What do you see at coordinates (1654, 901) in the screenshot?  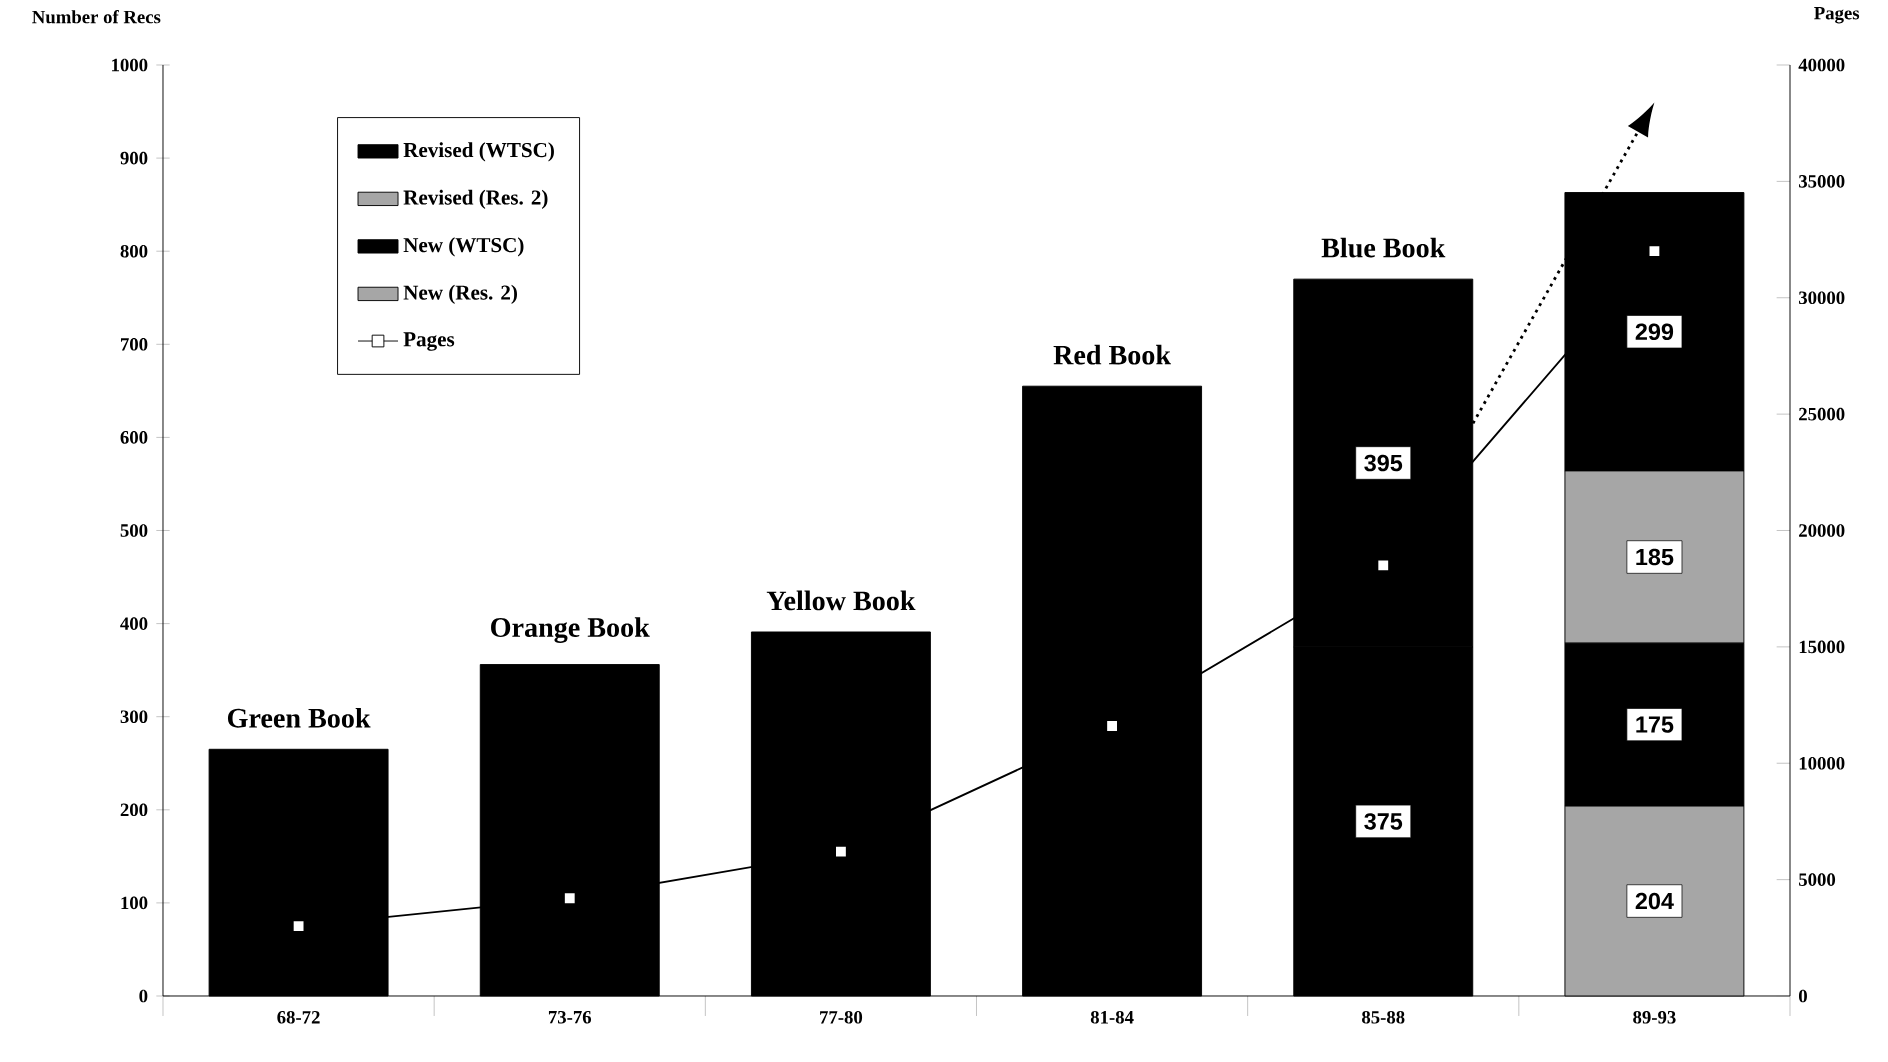 I see `data-label: 204` at bounding box center [1654, 901].